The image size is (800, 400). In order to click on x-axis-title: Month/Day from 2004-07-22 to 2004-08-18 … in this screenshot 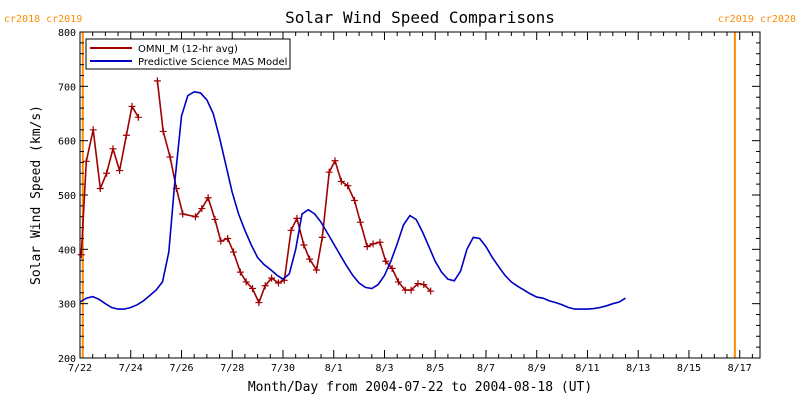, I will do `click(420, 387)`.